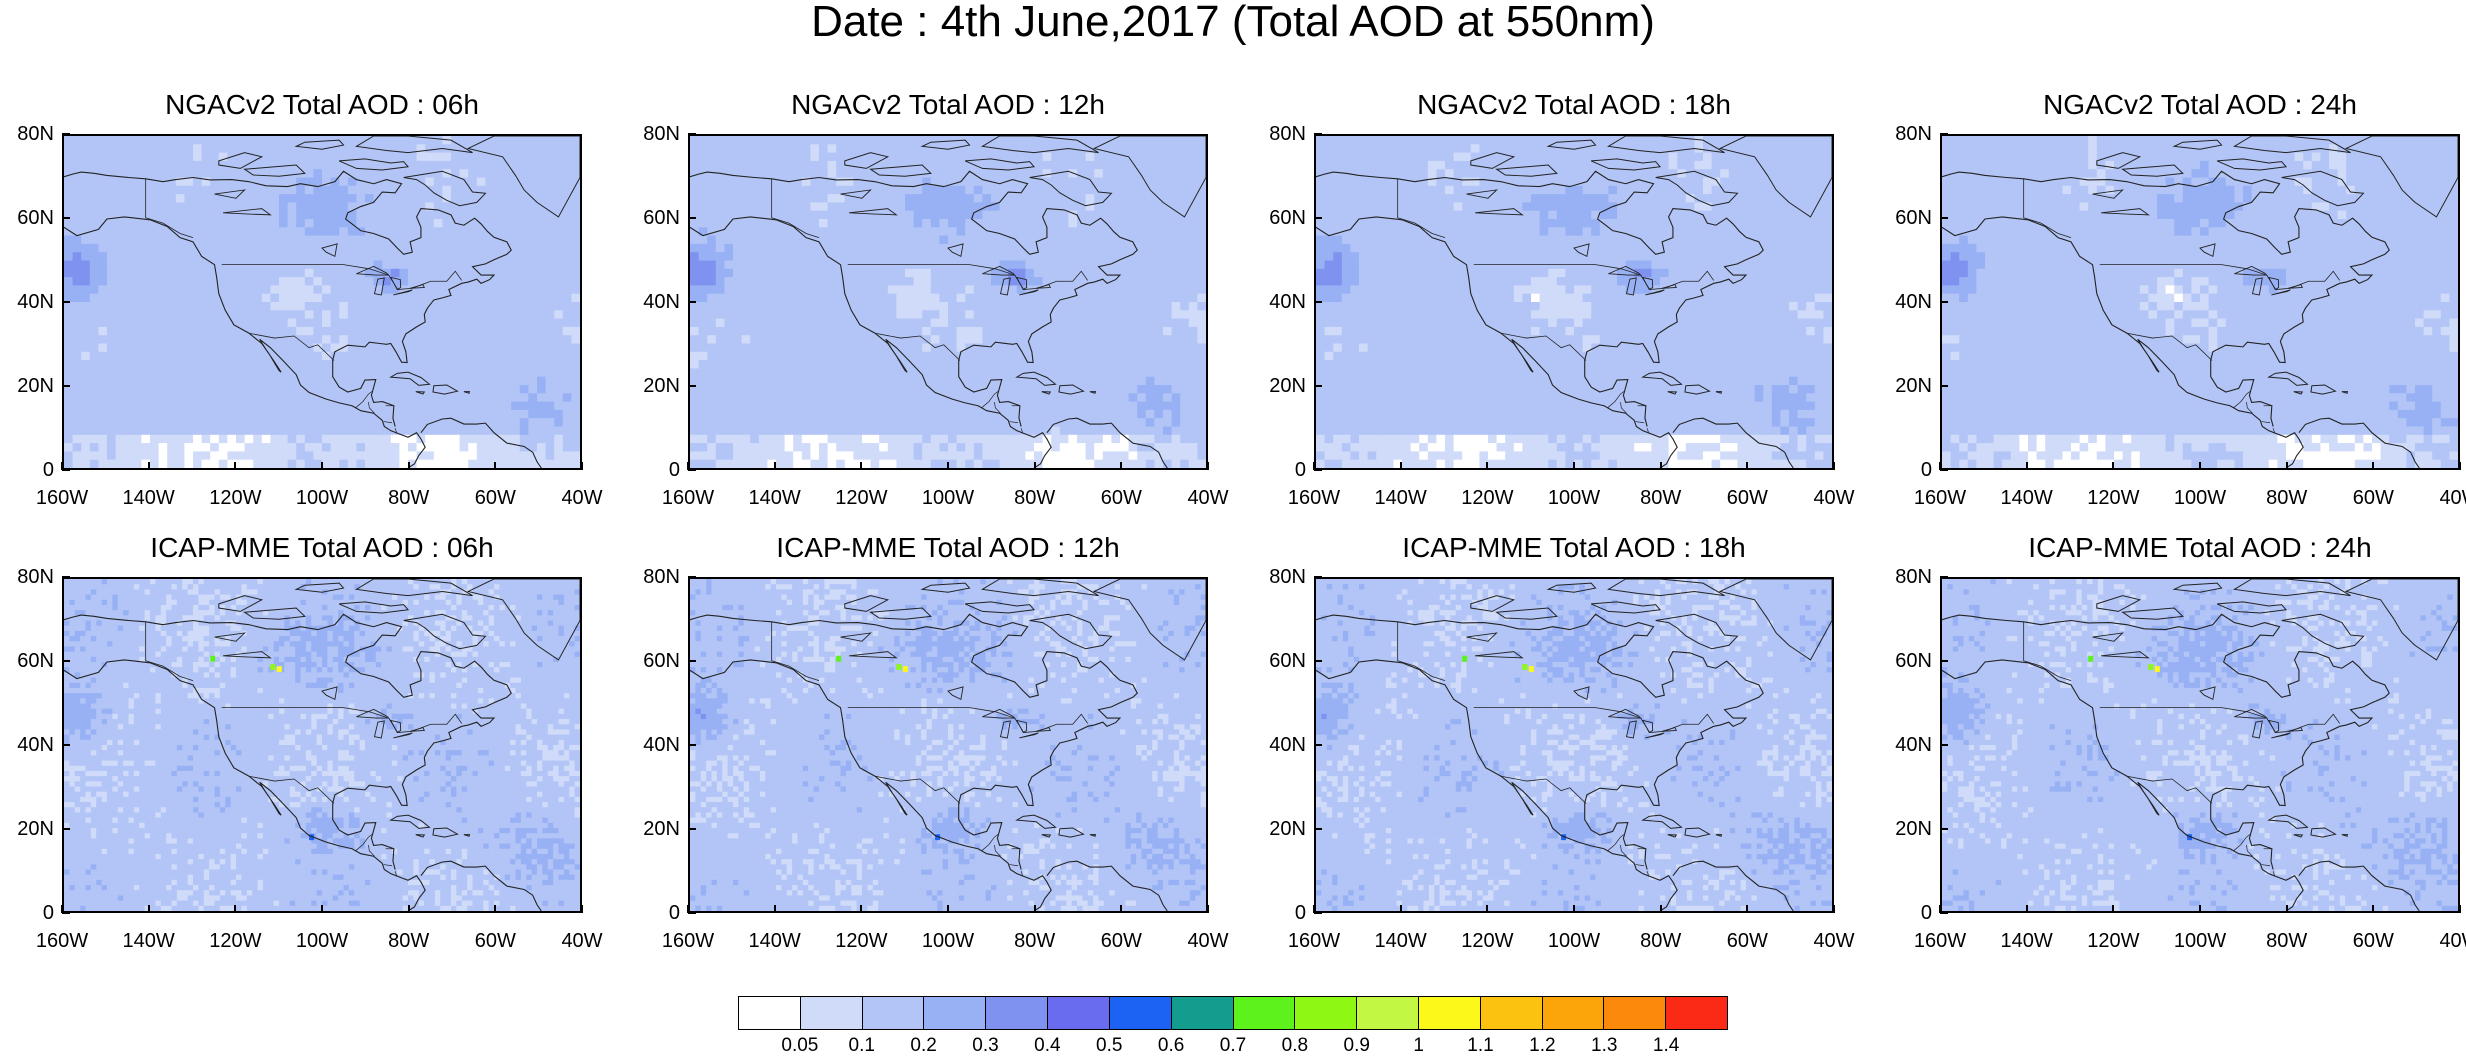  What do you see at coordinates (1525, 667) in the screenshot?
I see `aod-hotspot` at bounding box center [1525, 667].